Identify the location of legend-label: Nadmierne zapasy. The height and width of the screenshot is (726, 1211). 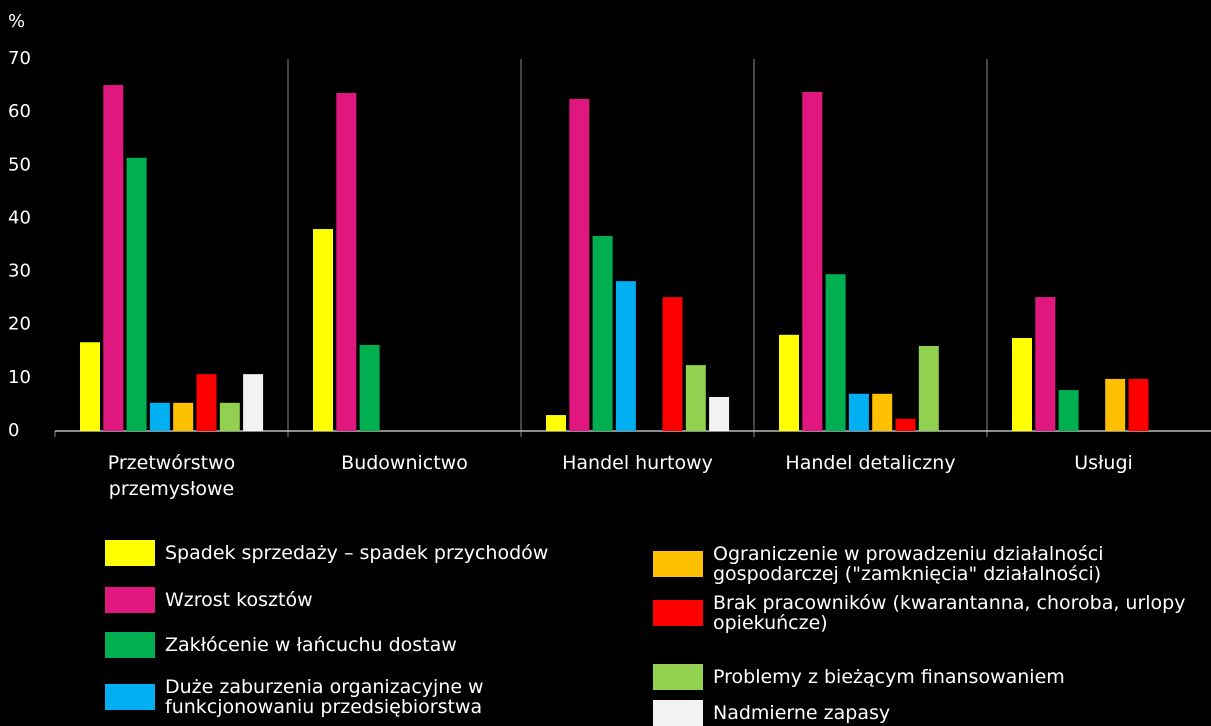
(802, 713).